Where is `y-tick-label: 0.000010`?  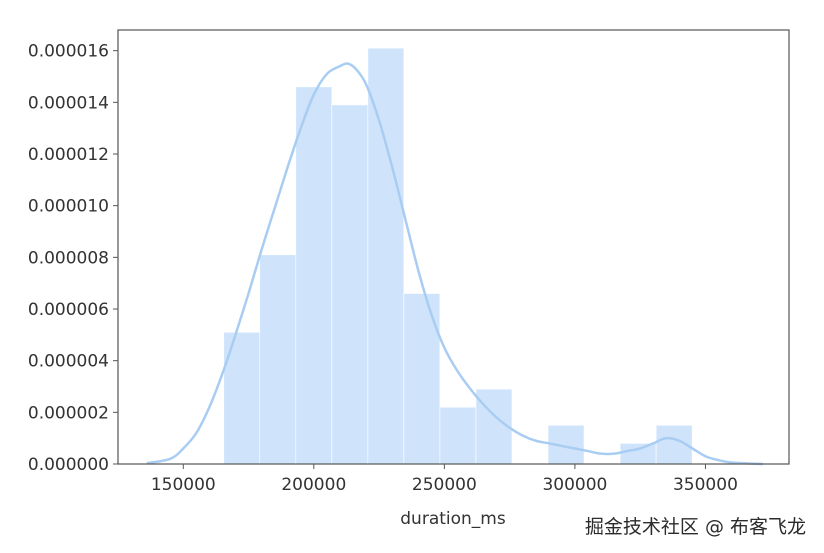 y-tick-label: 0.000010 is located at coordinates (68, 207).